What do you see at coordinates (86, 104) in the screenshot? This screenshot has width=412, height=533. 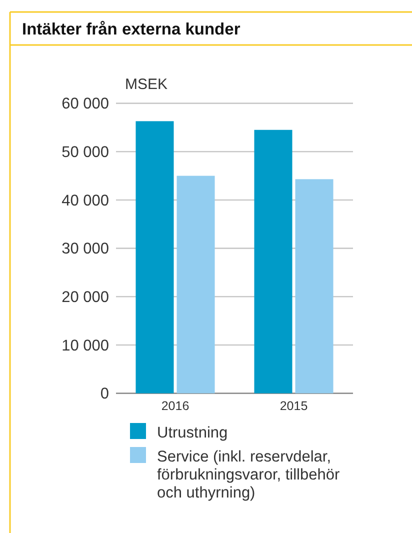 I see `y-tick-label: 60 000` at bounding box center [86, 104].